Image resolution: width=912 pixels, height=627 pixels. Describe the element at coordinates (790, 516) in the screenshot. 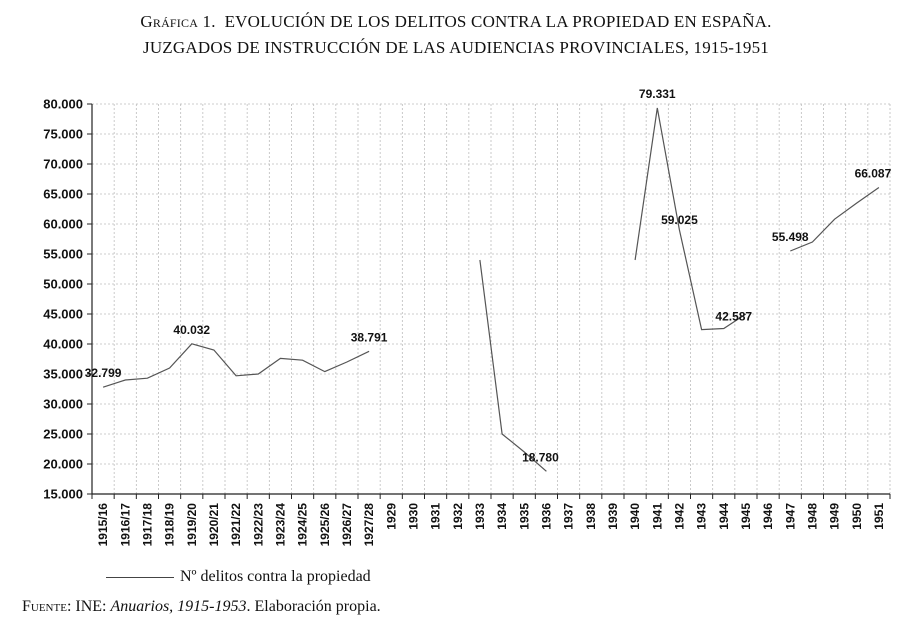

I see `x-tick-label: 1947` at that location.